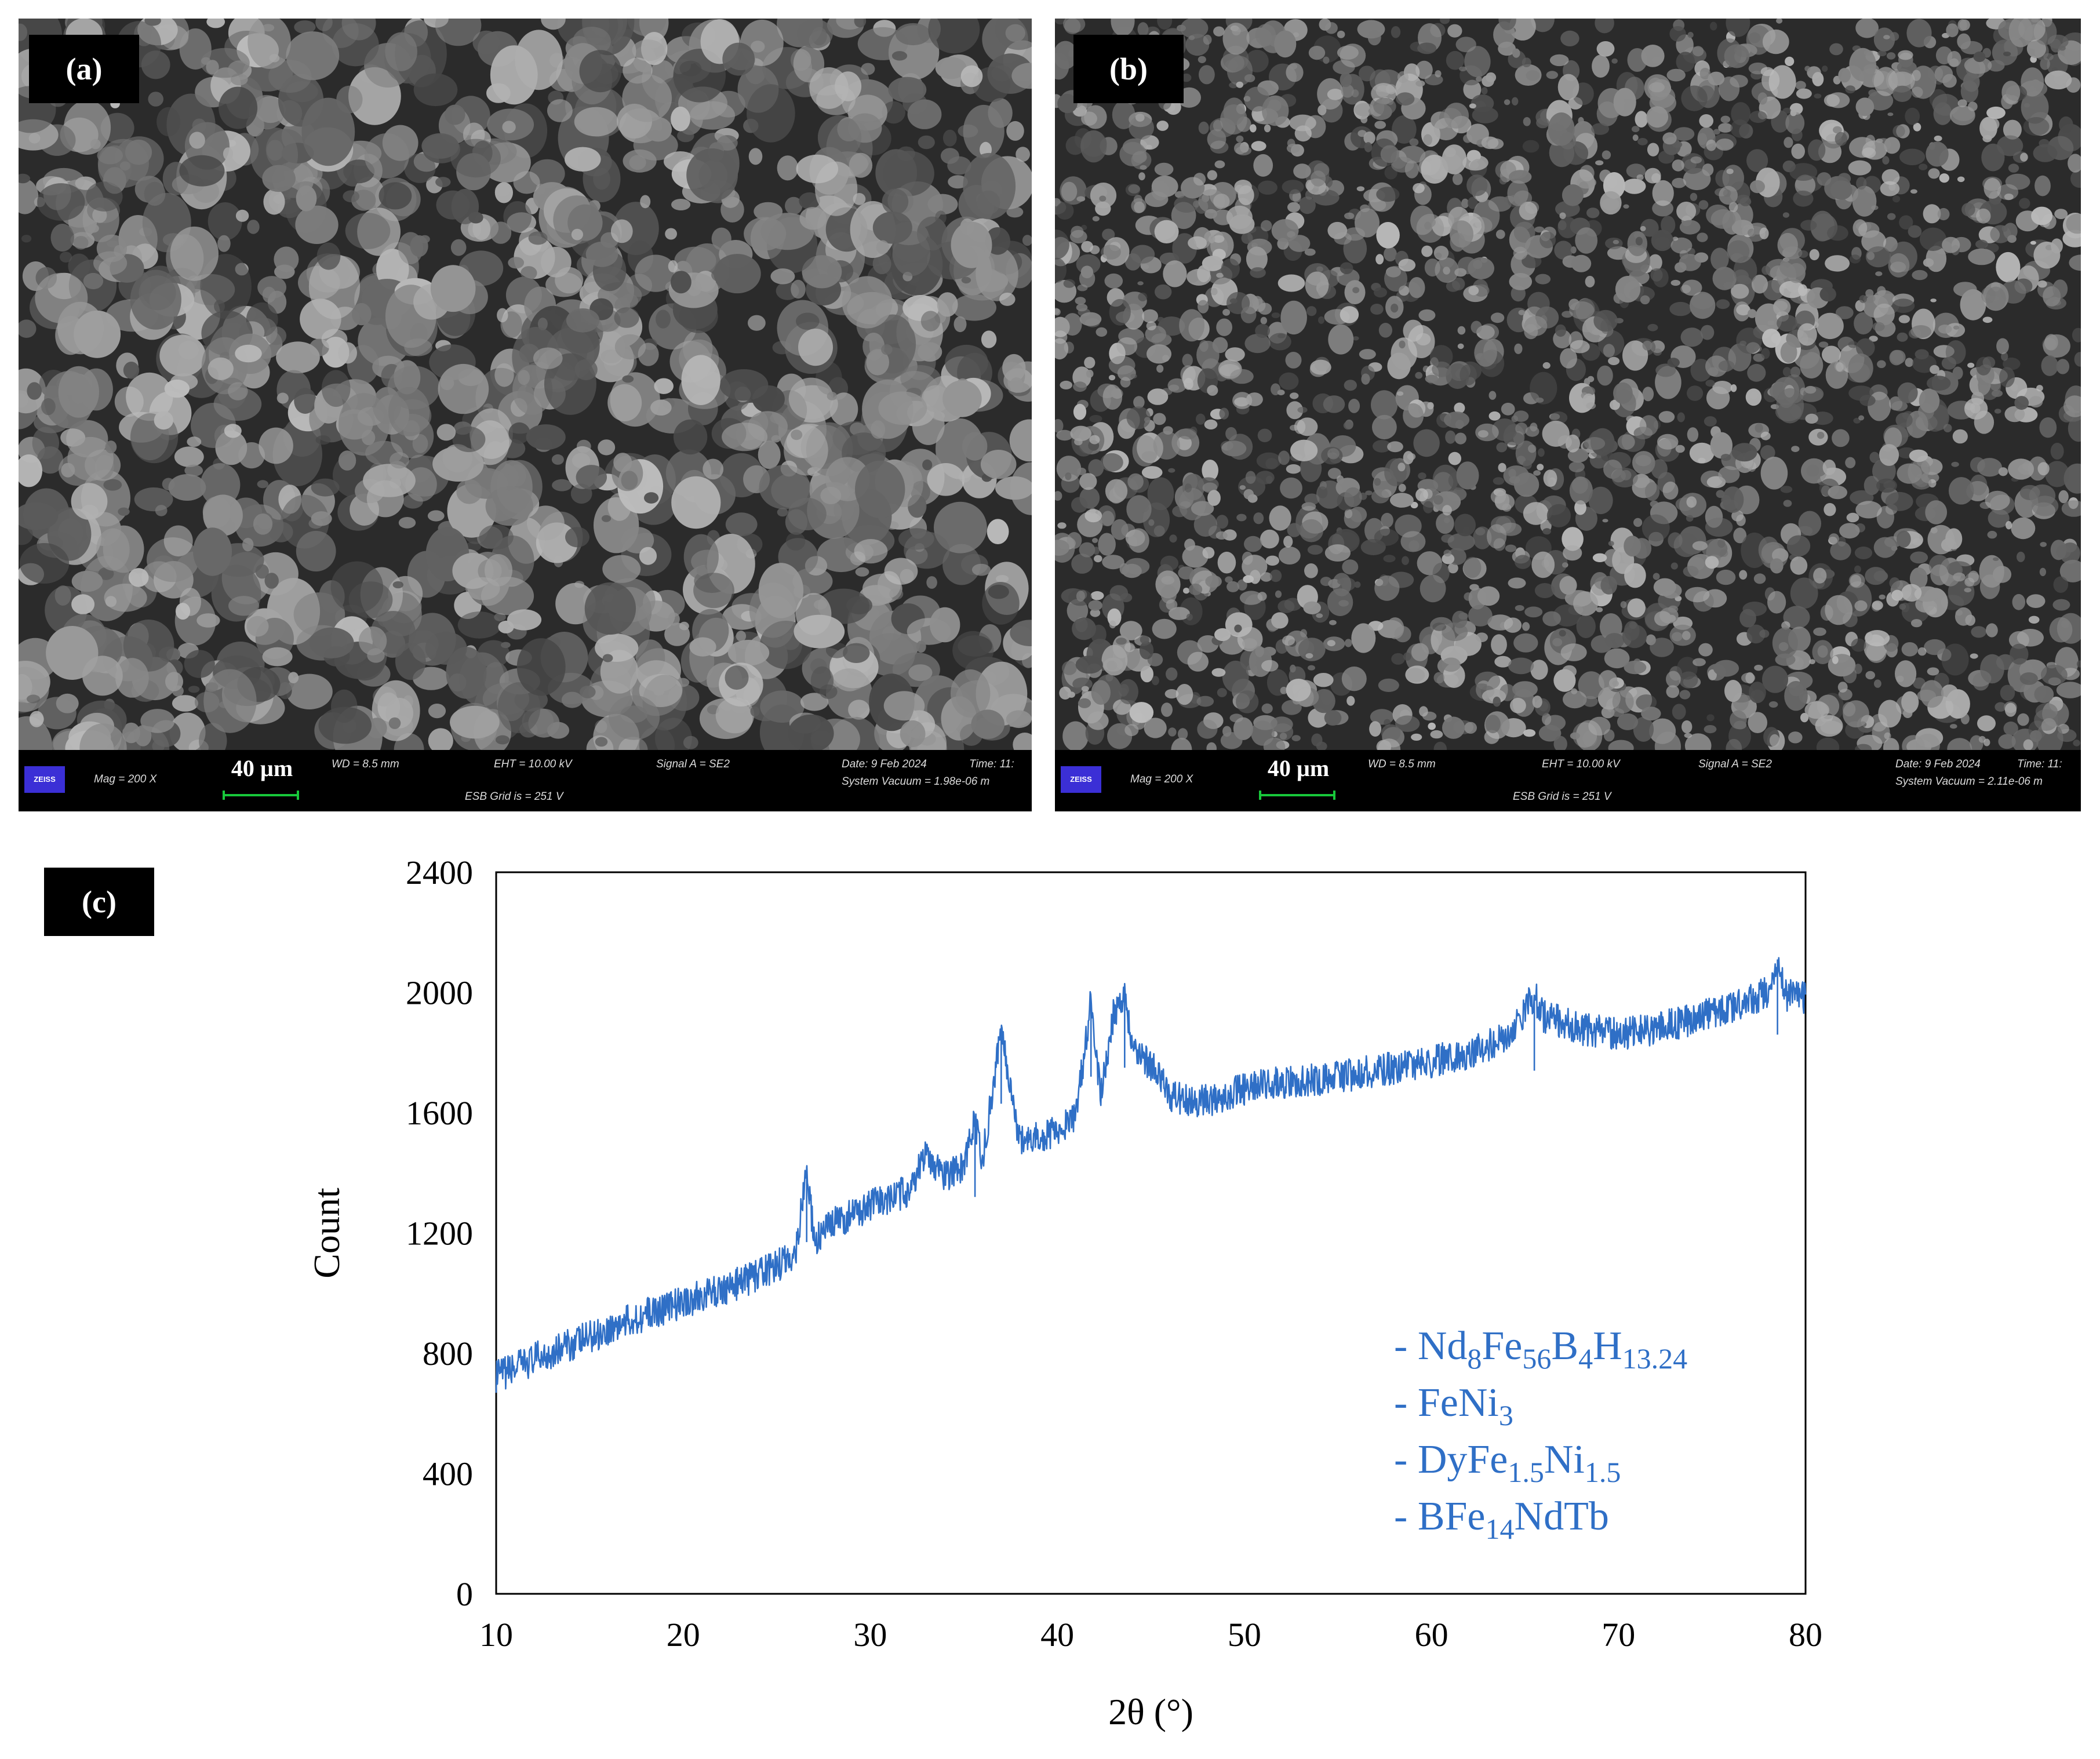 The image size is (2100, 1759). I want to click on legend-item: - FeNi3, so click(1453, 1406).